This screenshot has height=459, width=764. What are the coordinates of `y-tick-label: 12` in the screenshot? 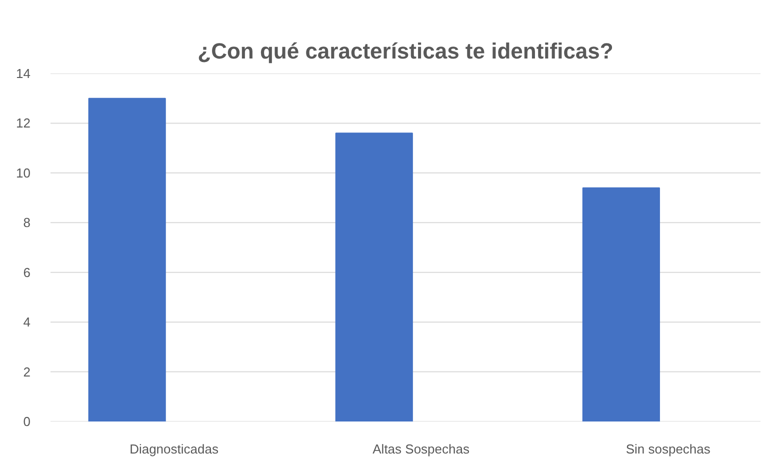 It's located at (23, 123).